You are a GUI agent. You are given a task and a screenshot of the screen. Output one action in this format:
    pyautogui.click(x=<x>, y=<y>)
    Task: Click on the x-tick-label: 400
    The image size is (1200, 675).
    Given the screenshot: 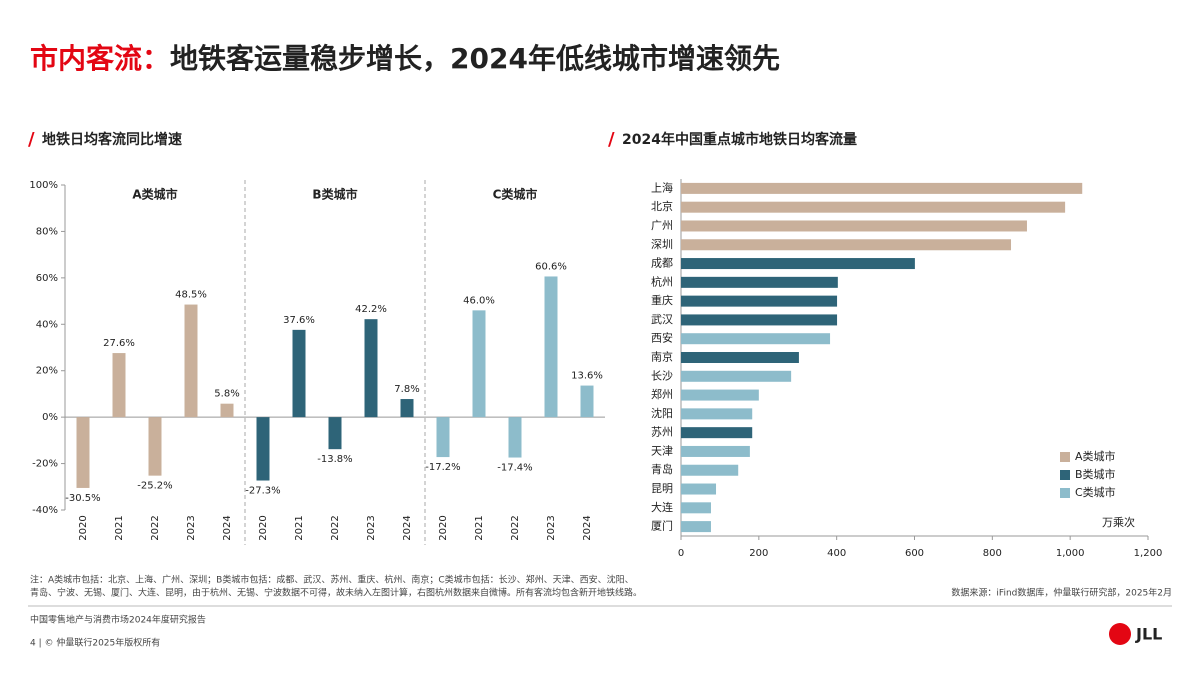 What is the action you would take?
    pyautogui.click(x=836, y=553)
    